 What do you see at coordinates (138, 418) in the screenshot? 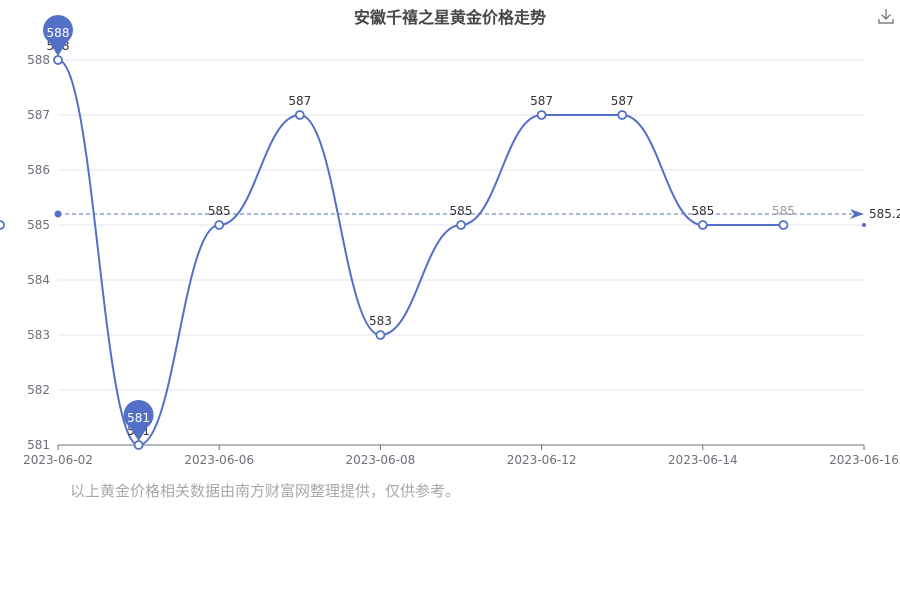
I see `pin-label: 581` at bounding box center [138, 418].